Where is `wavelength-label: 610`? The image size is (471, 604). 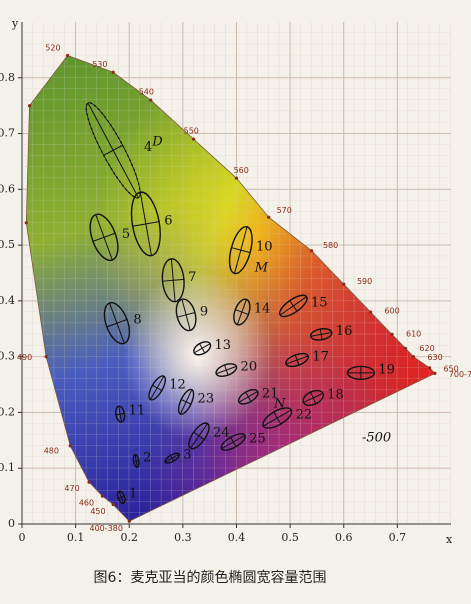 wavelength-label: 610 is located at coordinates (413, 334).